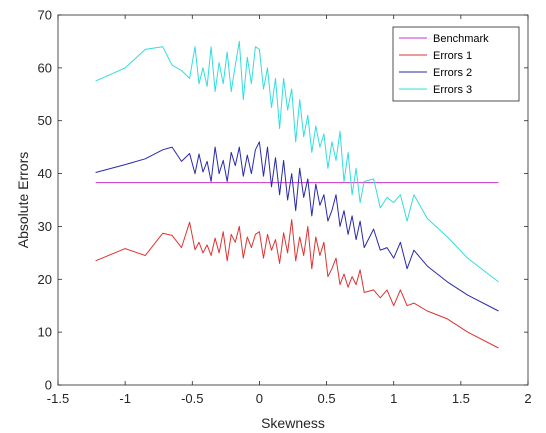  Describe the element at coordinates (58, 398) in the screenshot. I see `x-tick-label: -1.5` at that location.